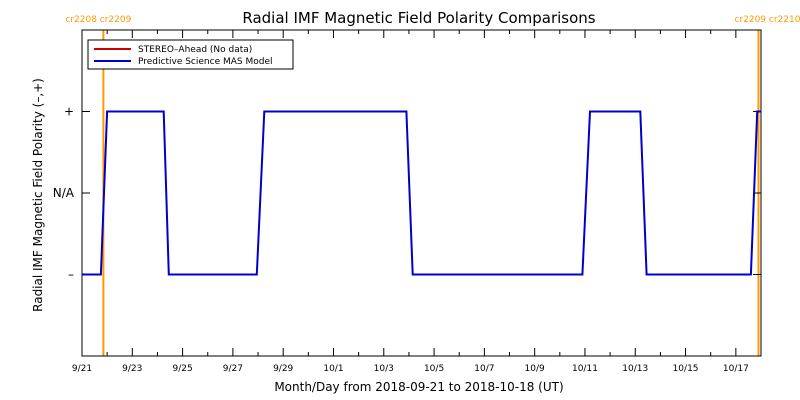 The width and height of the screenshot is (800, 400). I want to click on carrington-marker-label: cr2209 cr2210, so click(767, 20).